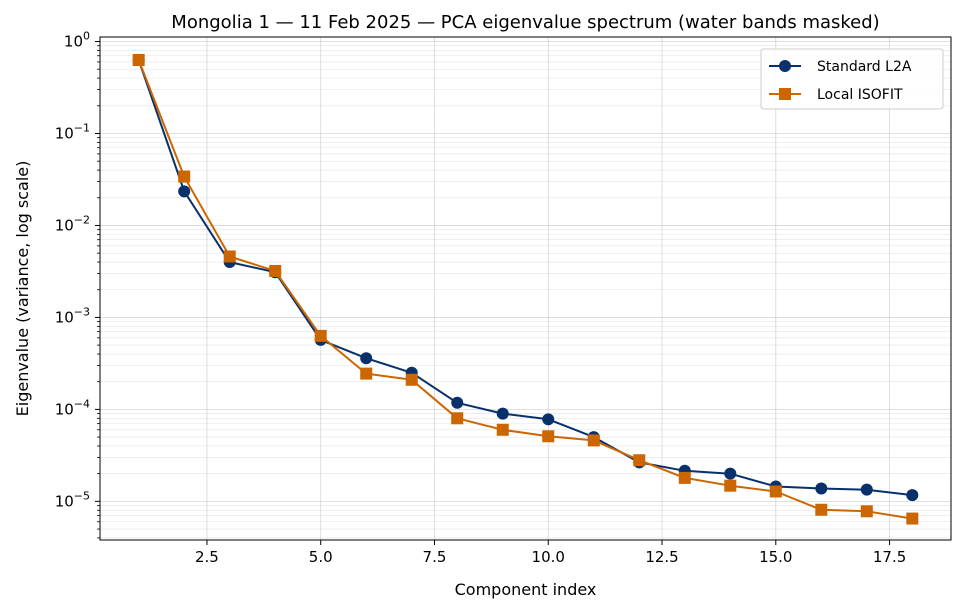  What do you see at coordinates (22, 289) in the screenshot?
I see `y-axis-label: Eigenvalue (variance, log scale)` at bounding box center [22, 289].